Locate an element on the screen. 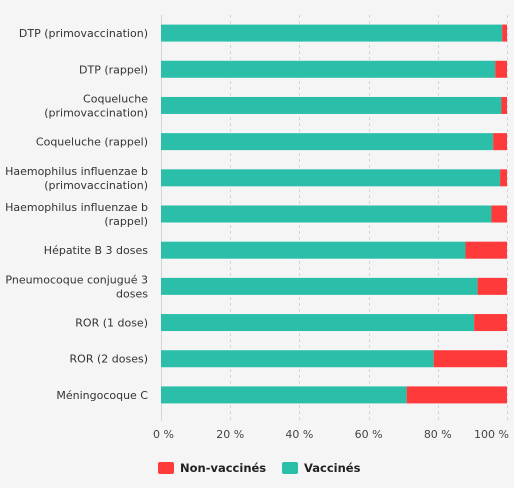 The width and height of the screenshot is (514, 488). category-label-haemophilus-influenzae-b-rappel: Haemophilus influenzae b (rappel) is located at coordinates (76, 214).